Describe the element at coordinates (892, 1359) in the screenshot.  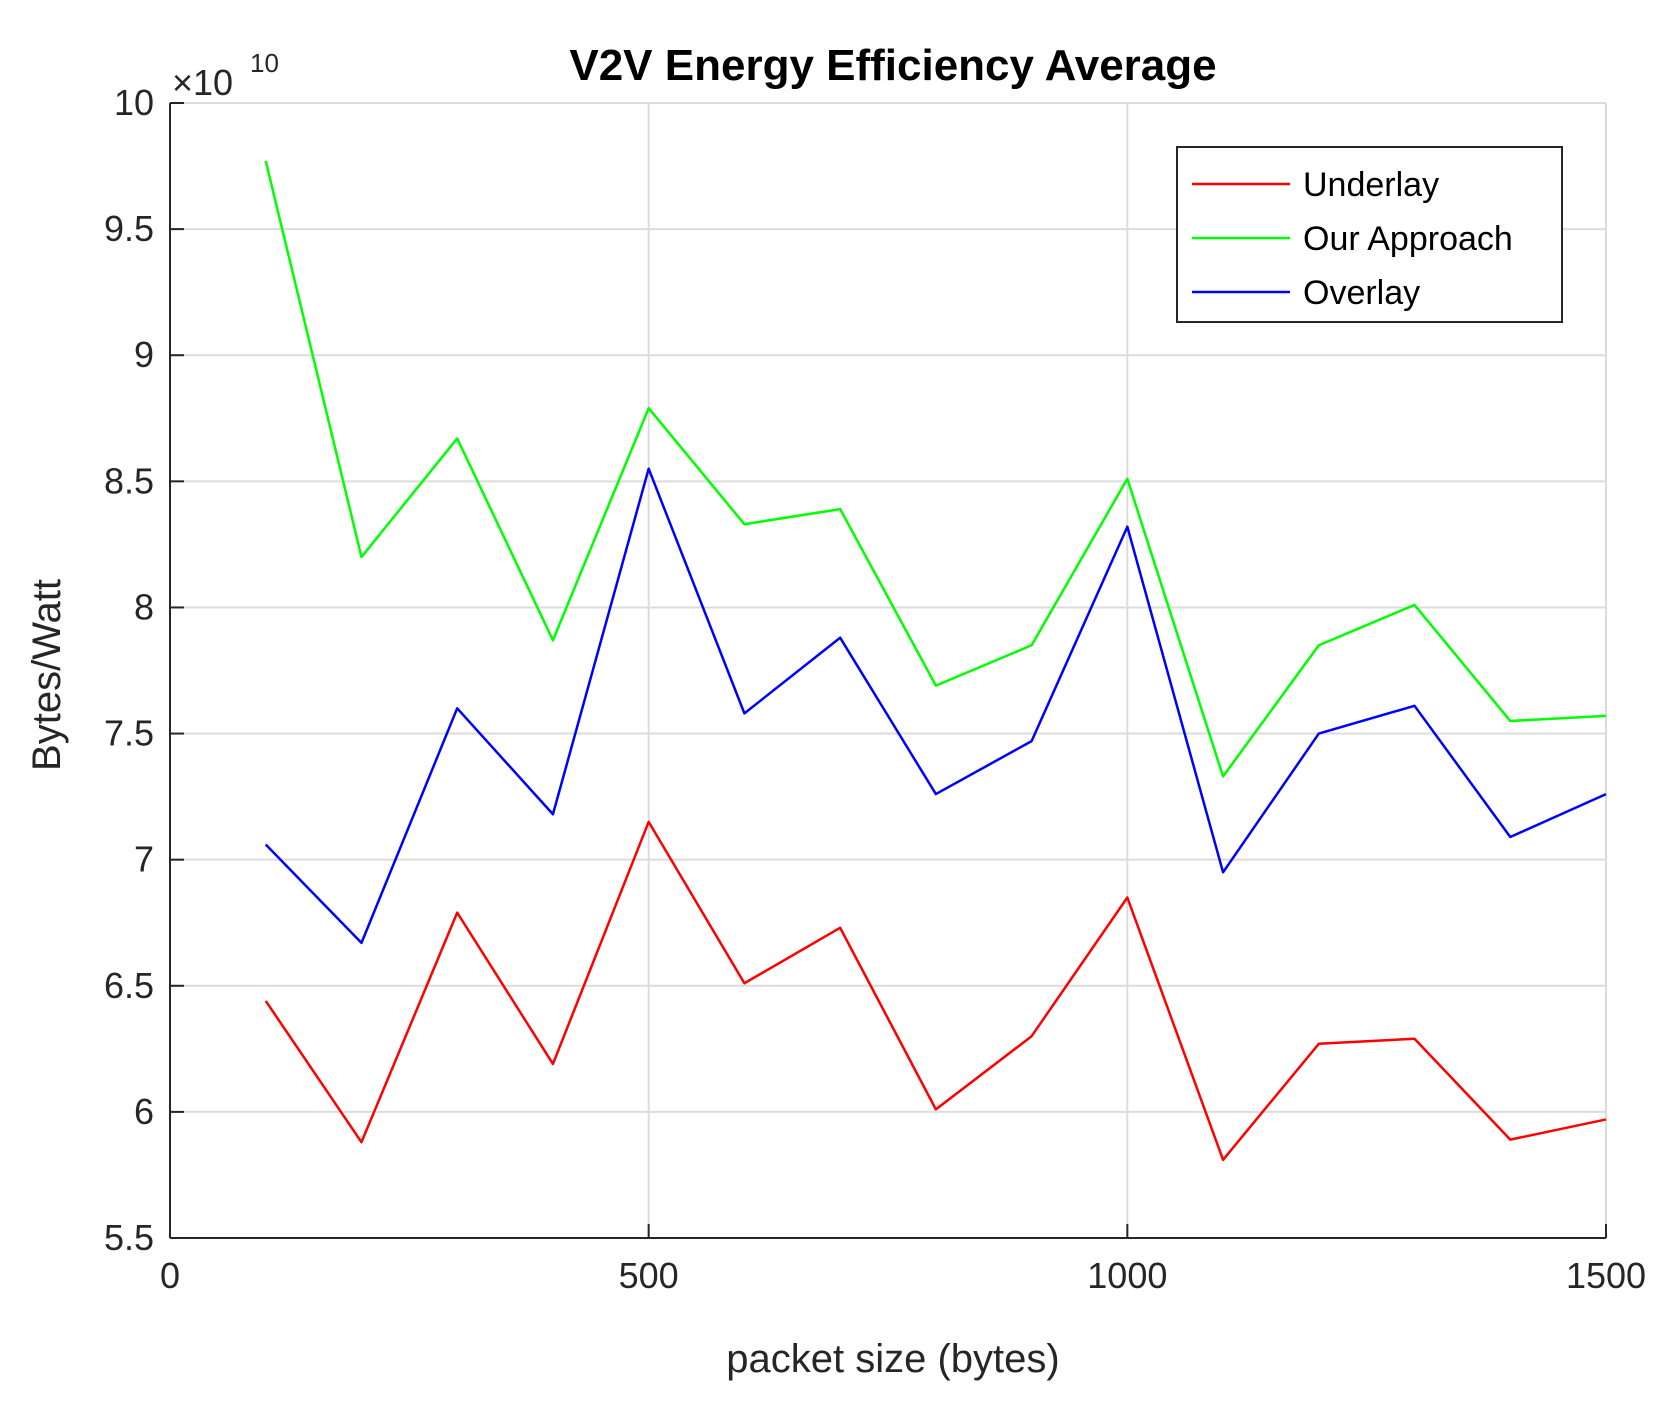
I see `x-axis-label: packet size (bytes)` at that location.